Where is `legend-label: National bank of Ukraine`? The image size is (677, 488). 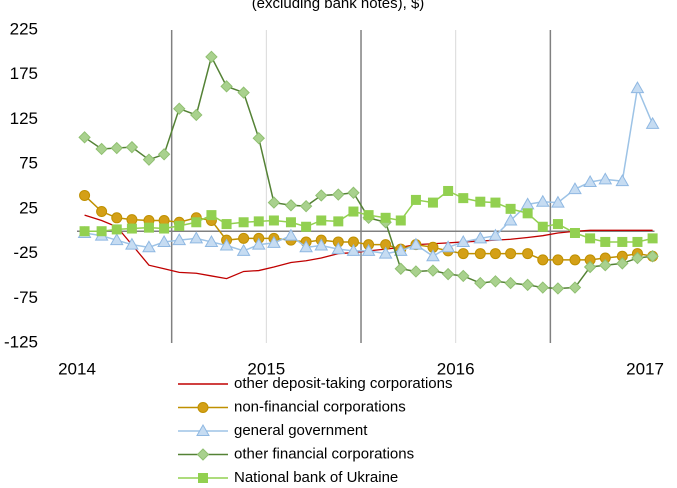 legend-label: National bank of Ukraine is located at coordinates (316, 477).